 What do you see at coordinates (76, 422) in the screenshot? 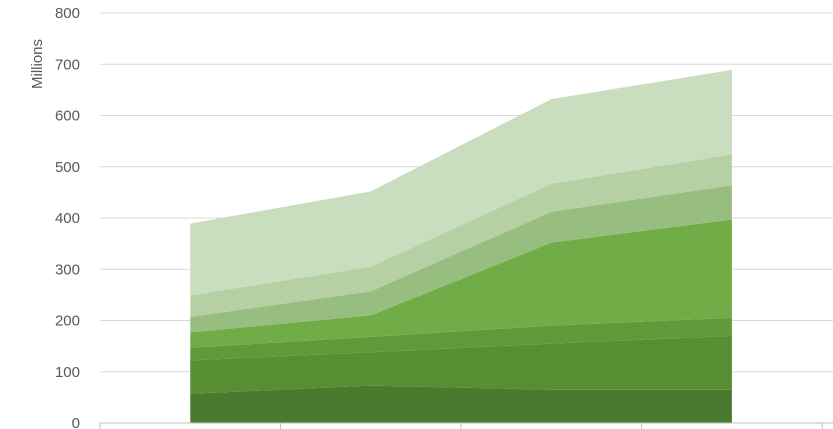
I see `y-tick-label: 0` at bounding box center [76, 422].